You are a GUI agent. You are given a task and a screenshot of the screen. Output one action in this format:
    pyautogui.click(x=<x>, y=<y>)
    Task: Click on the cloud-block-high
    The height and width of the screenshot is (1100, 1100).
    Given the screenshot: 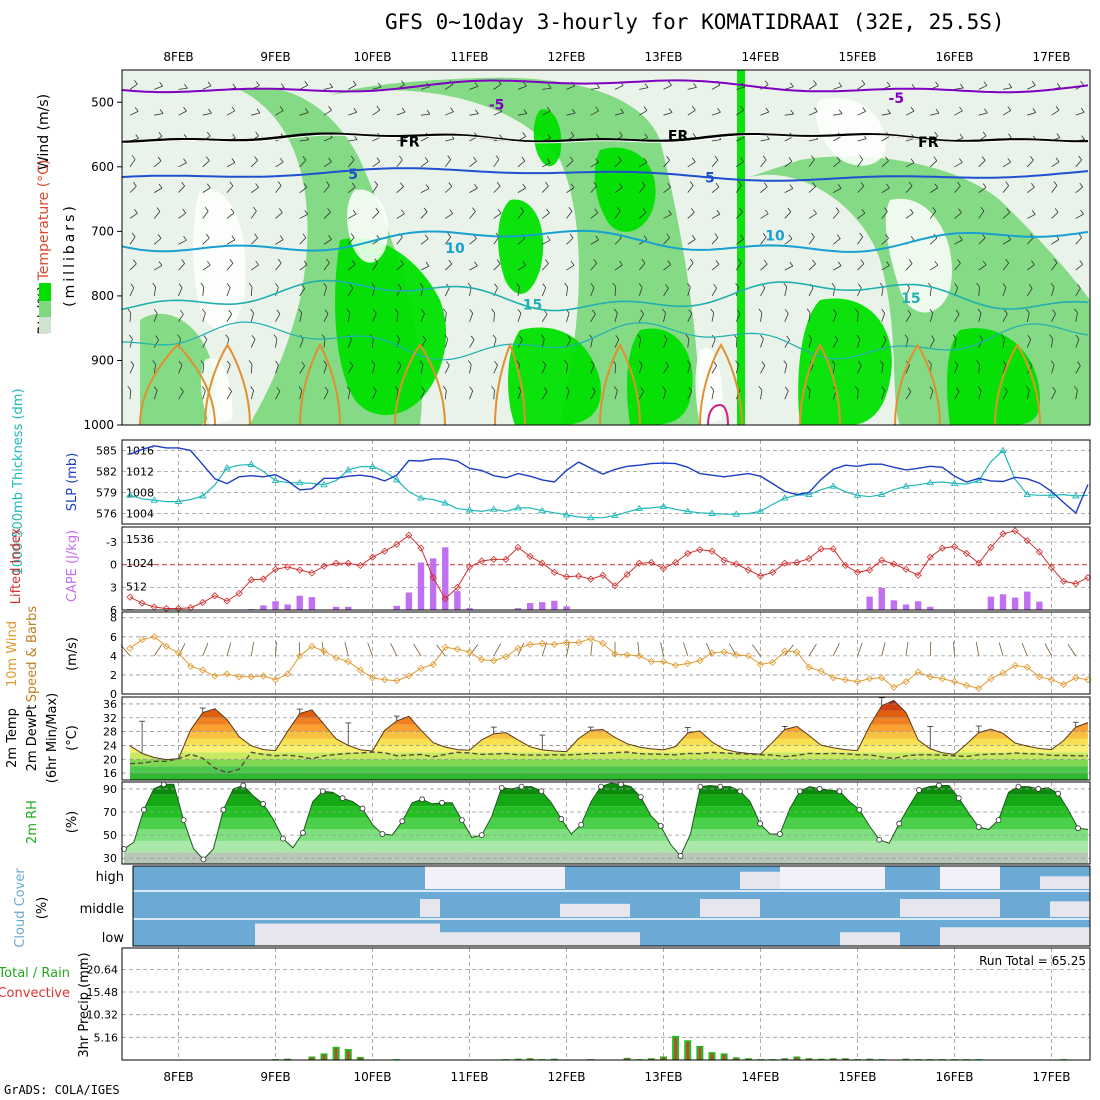 What is the action you would take?
    pyautogui.click(x=832, y=877)
    